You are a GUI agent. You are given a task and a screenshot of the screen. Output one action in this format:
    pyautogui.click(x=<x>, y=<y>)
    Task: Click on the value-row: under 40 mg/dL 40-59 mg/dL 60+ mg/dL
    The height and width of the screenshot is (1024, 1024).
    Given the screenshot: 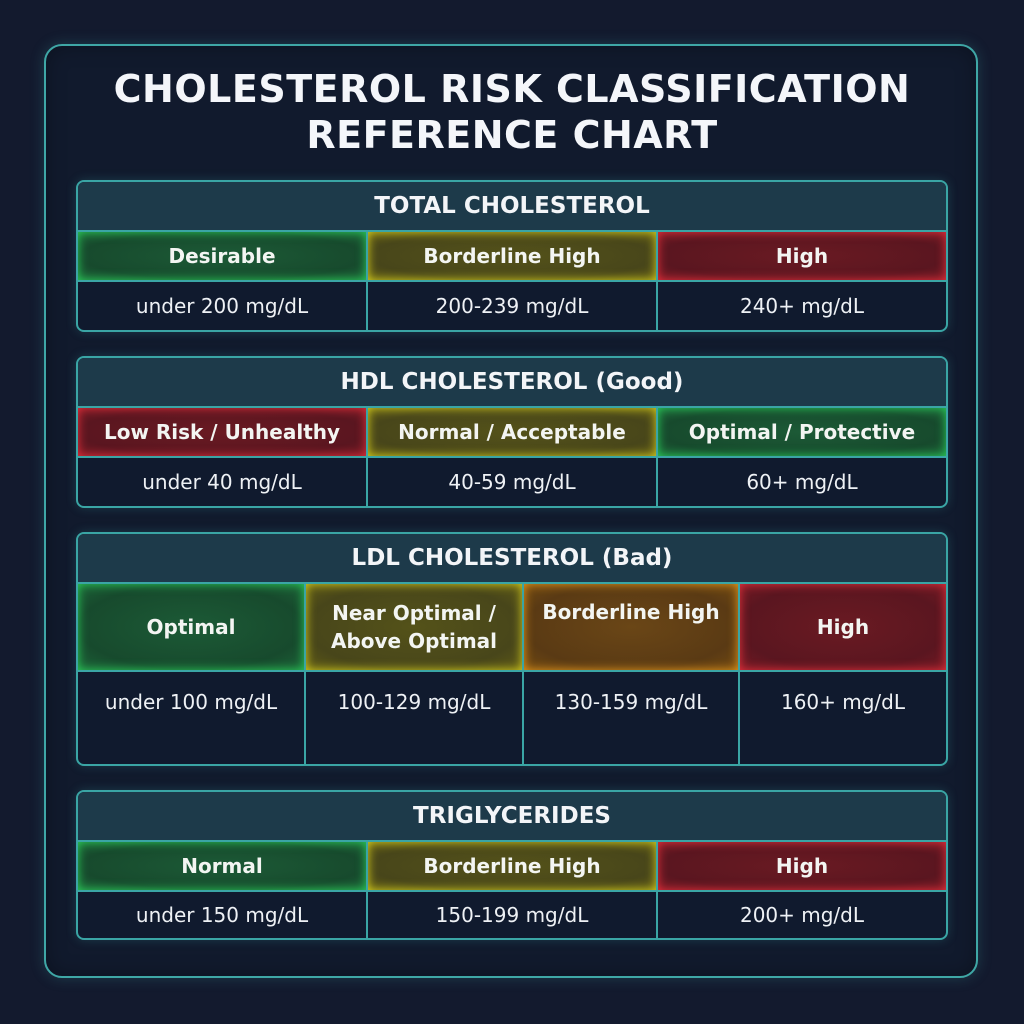 What is the action you would take?
    pyautogui.click(x=512, y=481)
    